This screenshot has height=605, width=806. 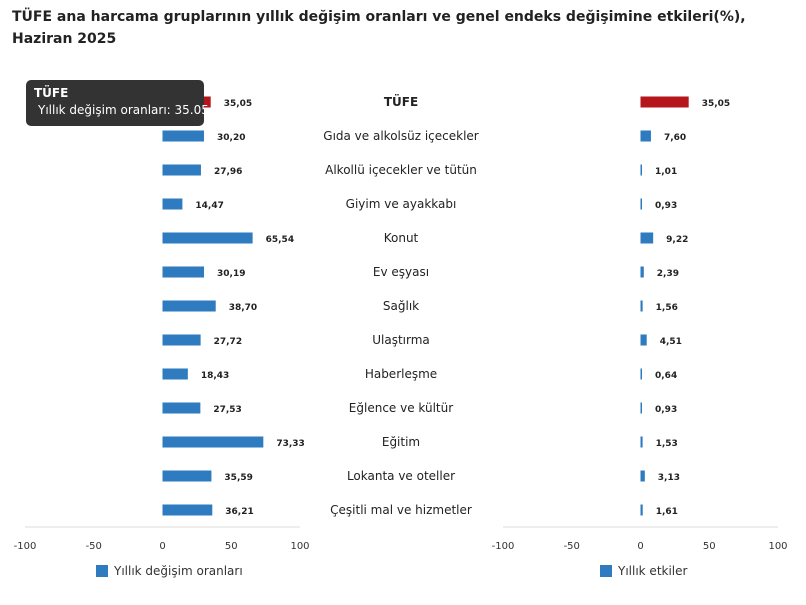 I want to click on category-label: Alkollü içecekler ve tütün, so click(x=401, y=170).